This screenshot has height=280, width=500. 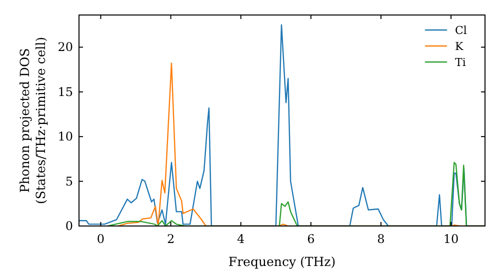 What do you see at coordinates (100, 239) in the screenshot?
I see `x-tick-label: 0` at bounding box center [100, 239].